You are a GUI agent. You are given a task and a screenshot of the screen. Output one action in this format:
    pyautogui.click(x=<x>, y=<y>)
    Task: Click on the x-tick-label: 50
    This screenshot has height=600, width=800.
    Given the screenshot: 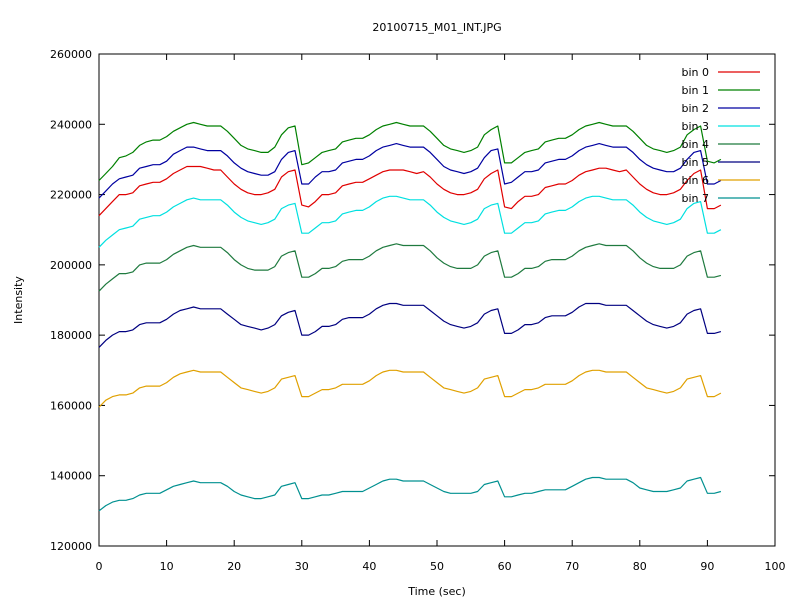 What is the action you would take?
    pyautogui.click(x=437, y=566)
    